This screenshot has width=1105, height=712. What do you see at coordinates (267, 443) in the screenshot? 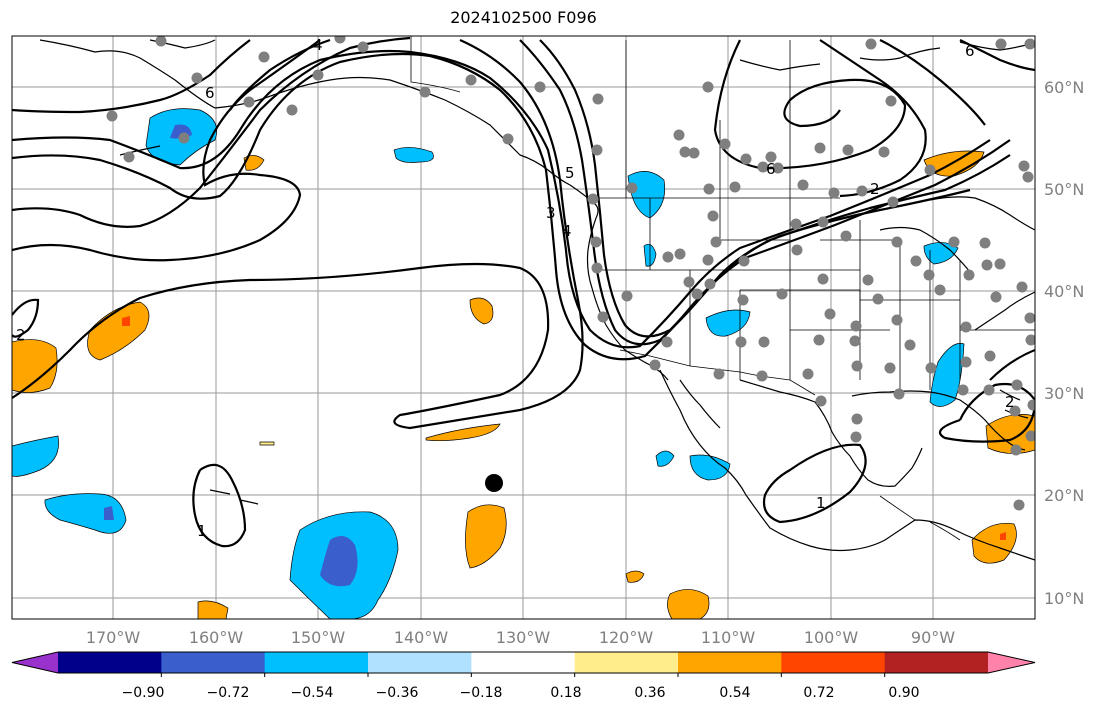
I see `yellow-blob-tiny` at bounding box center [267, 443].